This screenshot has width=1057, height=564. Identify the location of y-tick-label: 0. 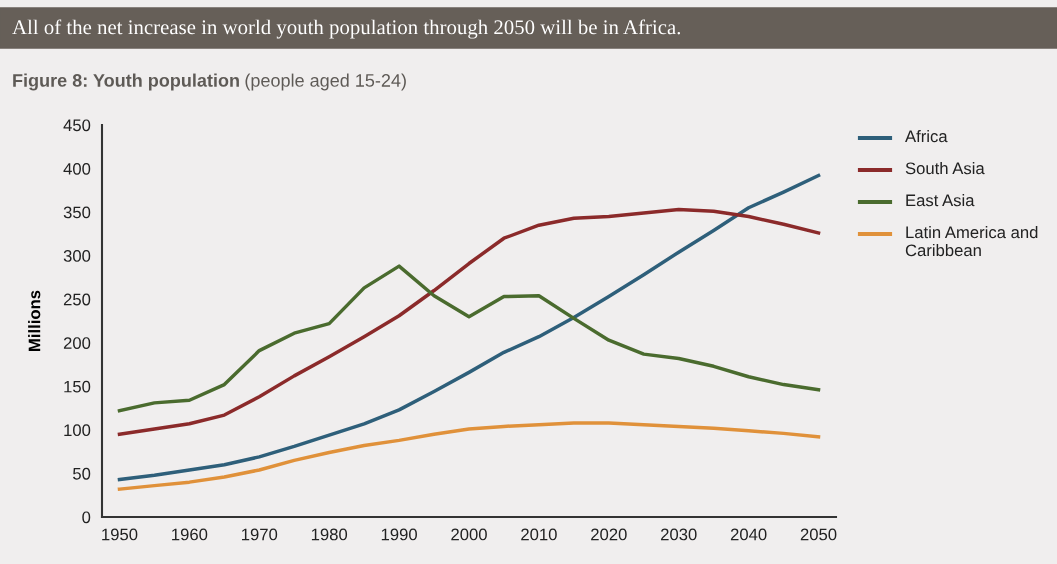
(86, 517).